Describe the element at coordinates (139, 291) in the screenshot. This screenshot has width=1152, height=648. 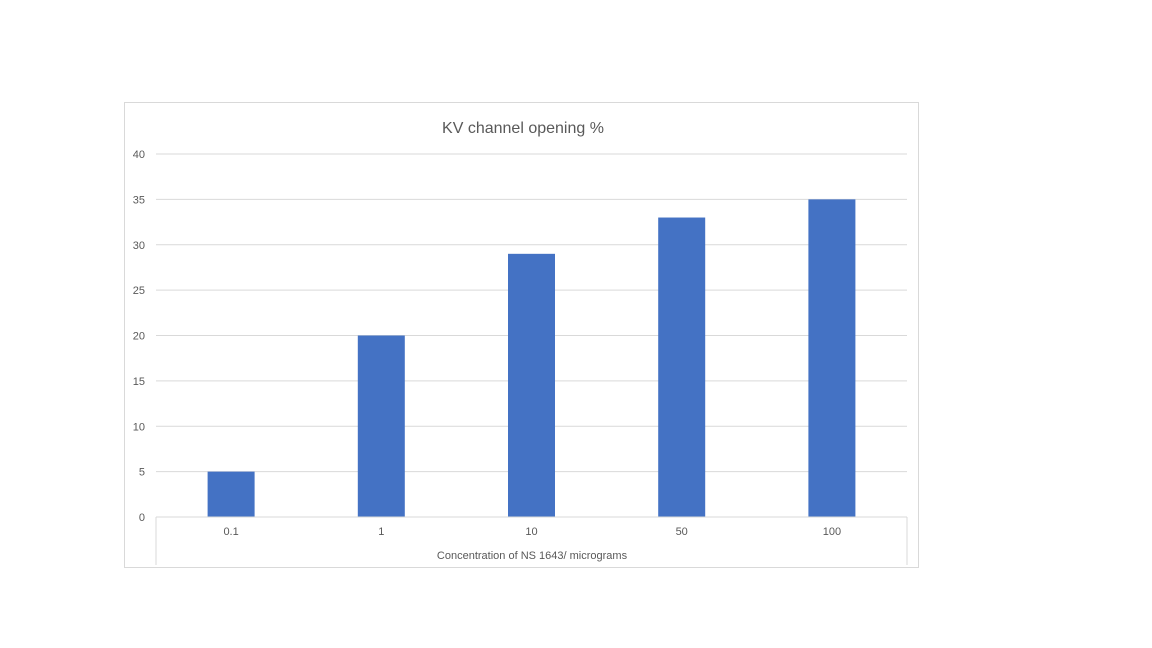
I see `y-tick-label: 25` at that location.